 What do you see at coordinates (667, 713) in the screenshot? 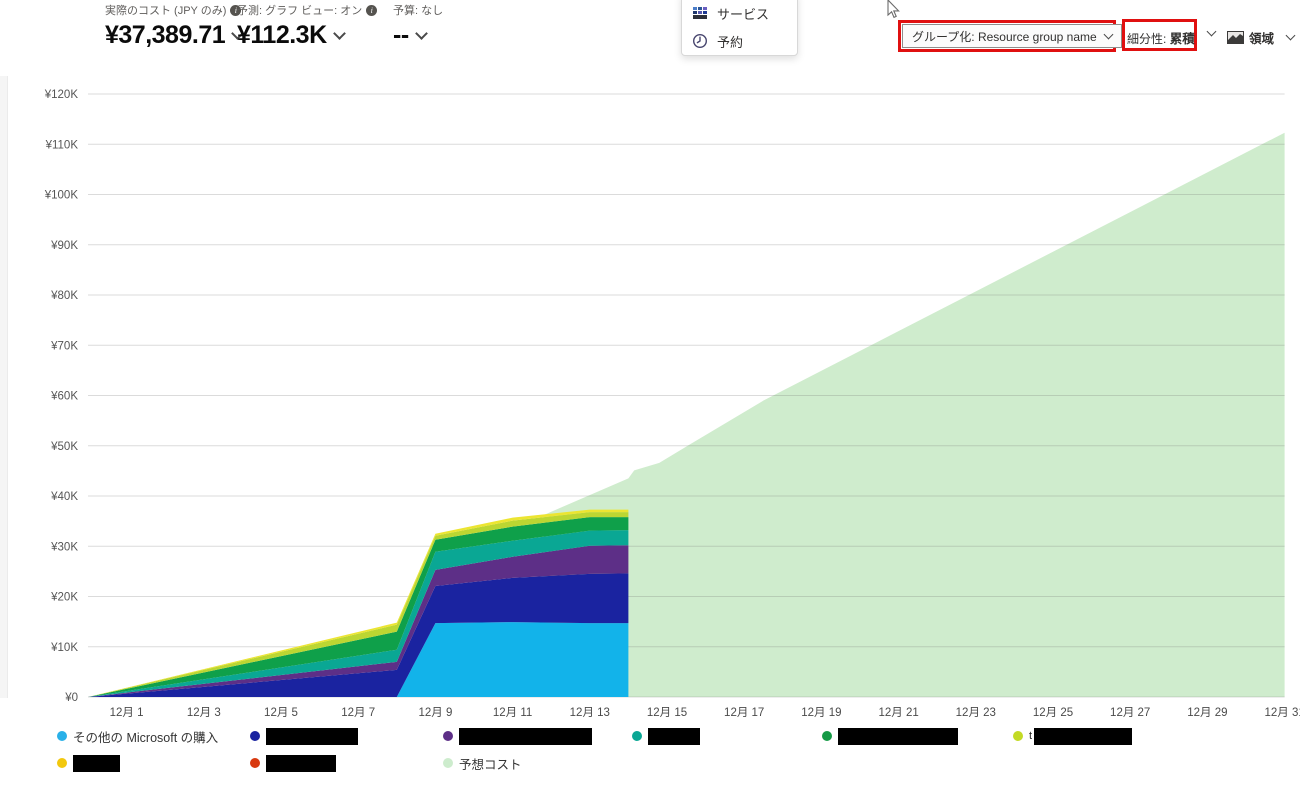
I see `x-tick-label: 12月 15` at bounding box center [667, 713].